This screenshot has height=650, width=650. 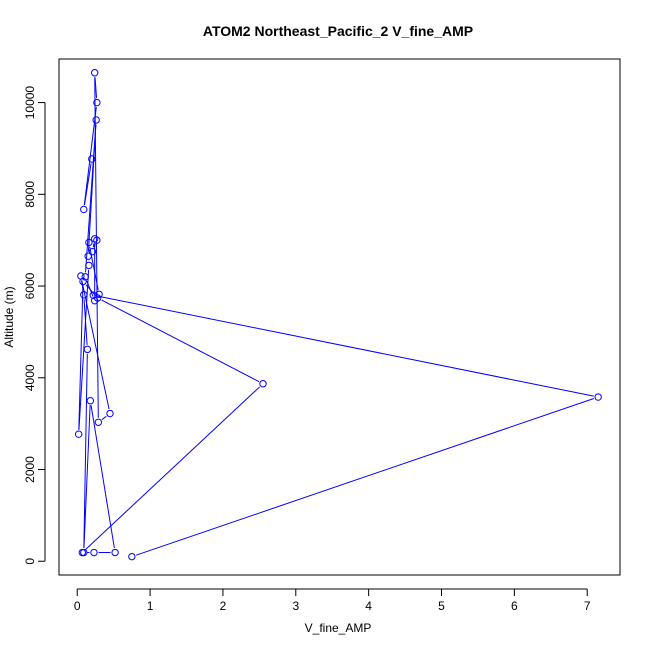 What do you see at coordinates (30, 377) in the screenshot?
I see `y-tick-label: 4000` at bounding box center [30, 377].